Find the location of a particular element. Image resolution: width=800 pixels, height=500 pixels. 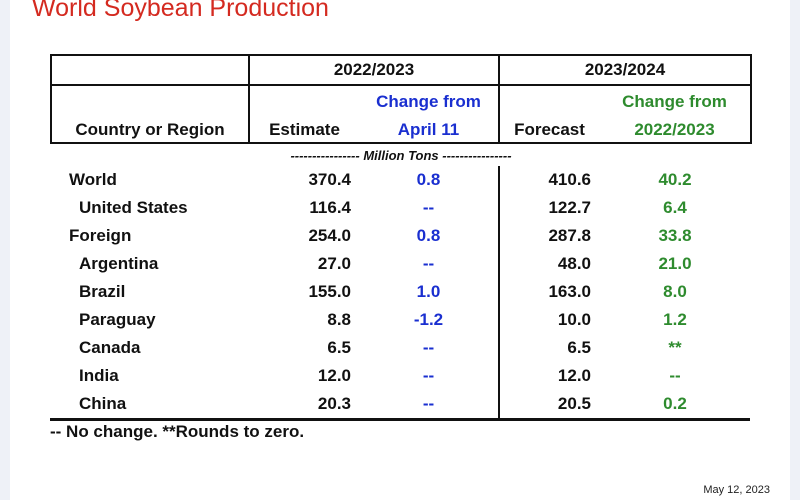

forecast-value: 163.0 is located at coordinates (548, 292).